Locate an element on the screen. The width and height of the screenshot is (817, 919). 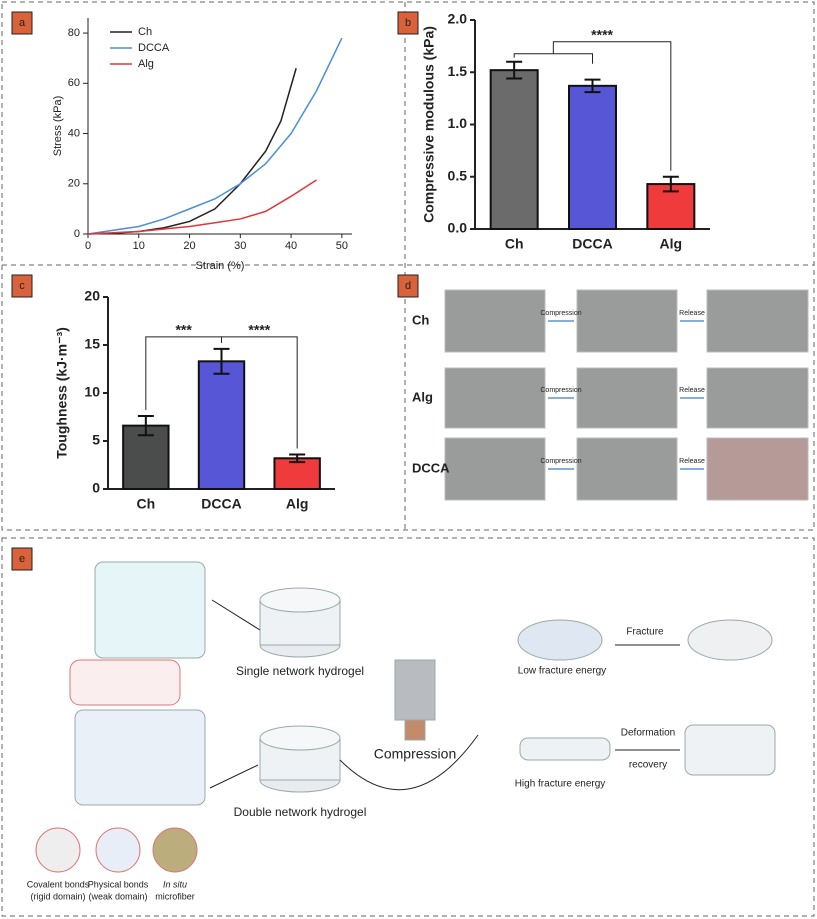
x-axis-label: Strain (%) is located at coordinates (220, 266).